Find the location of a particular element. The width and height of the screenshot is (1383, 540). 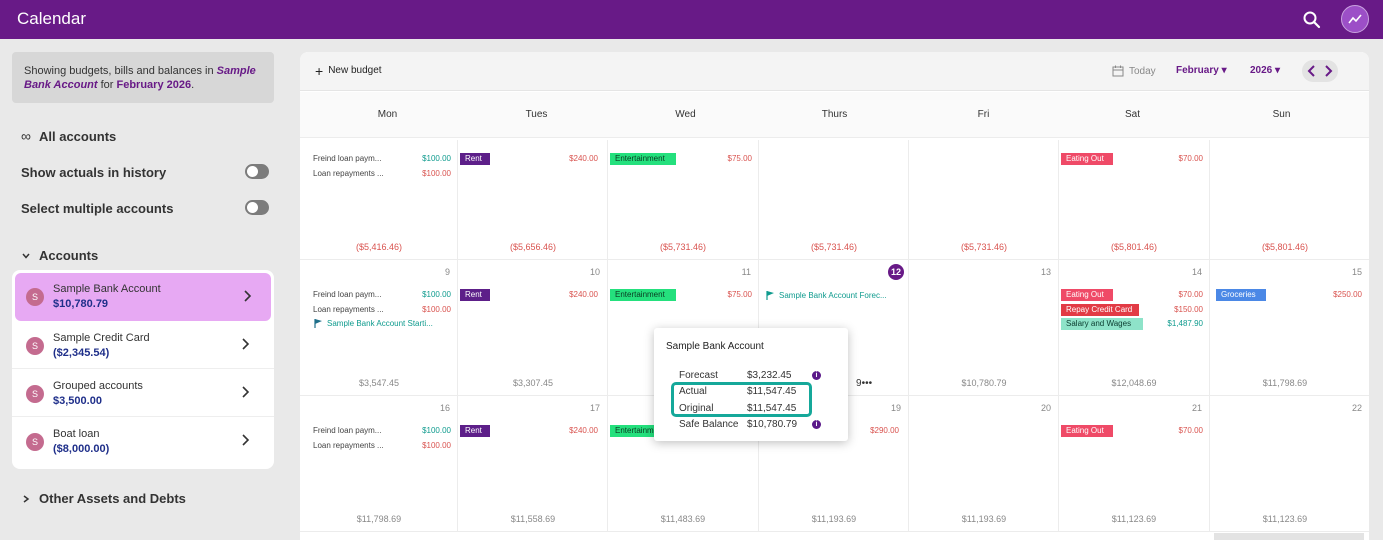

day-number: 14 is located at coordinates (1196, 272).